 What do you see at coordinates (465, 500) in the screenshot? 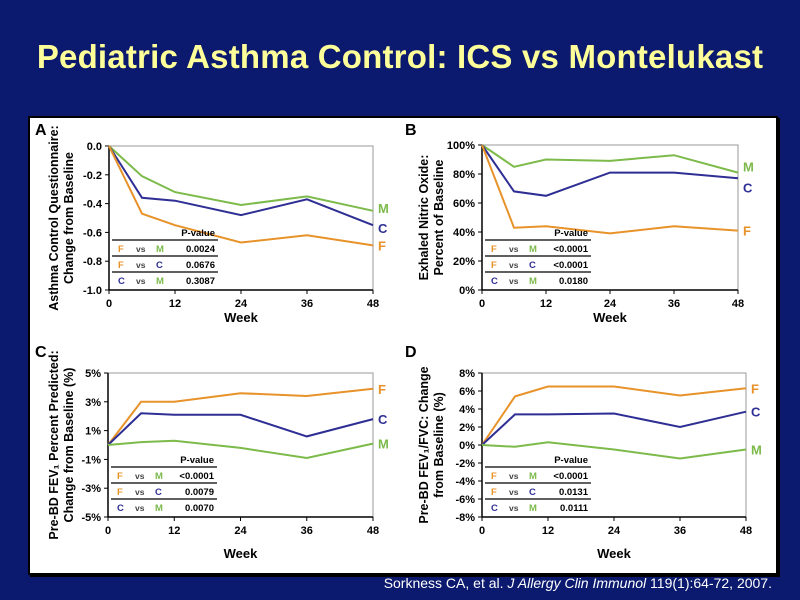
I see `y-tick-label: -6%` at bounding box center [465, 500].